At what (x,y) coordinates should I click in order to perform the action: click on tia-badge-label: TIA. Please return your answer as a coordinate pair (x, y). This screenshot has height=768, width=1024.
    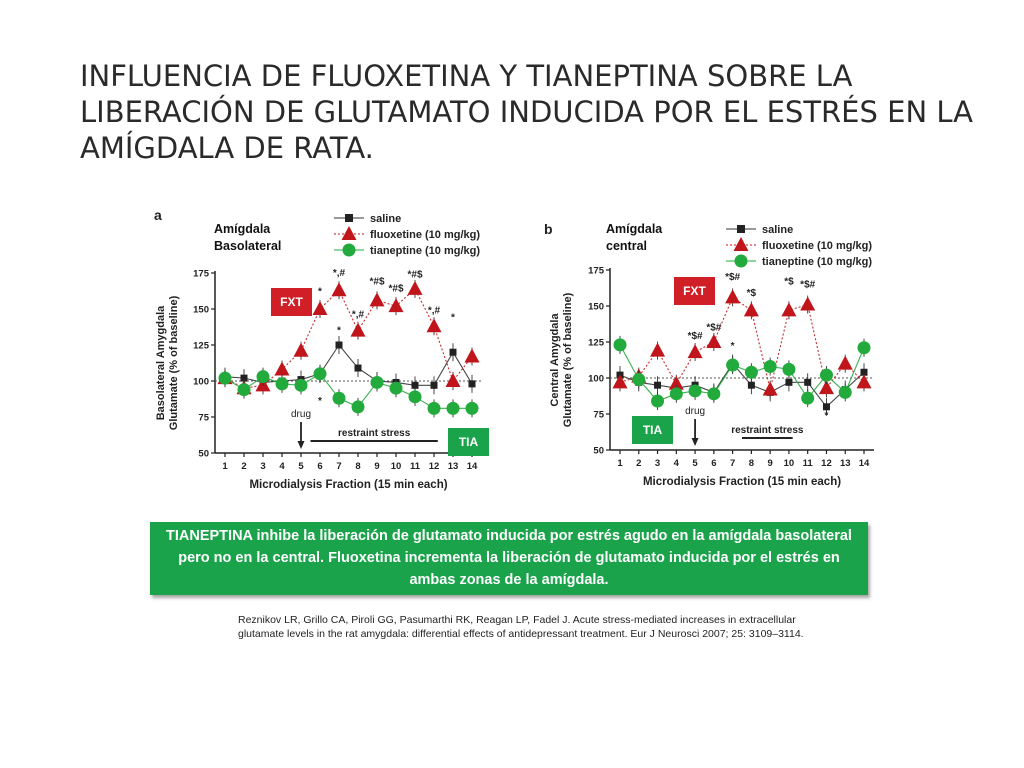
    Looking at the image, I should click on (653, 430).